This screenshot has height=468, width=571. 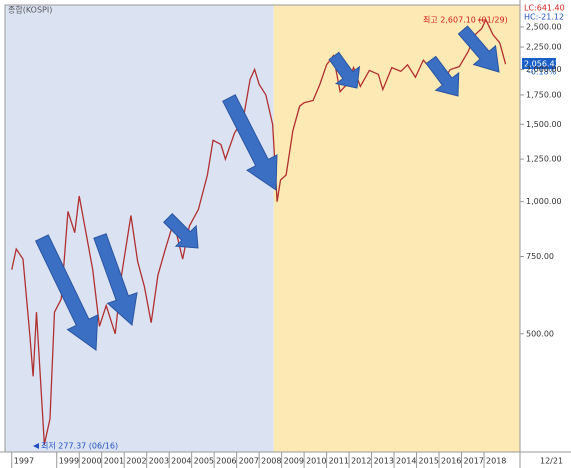 What do you see at coordinates (159, 461) in the screenshot?
I see `x-tick-label: 2003` at bounding box center [159, 461].